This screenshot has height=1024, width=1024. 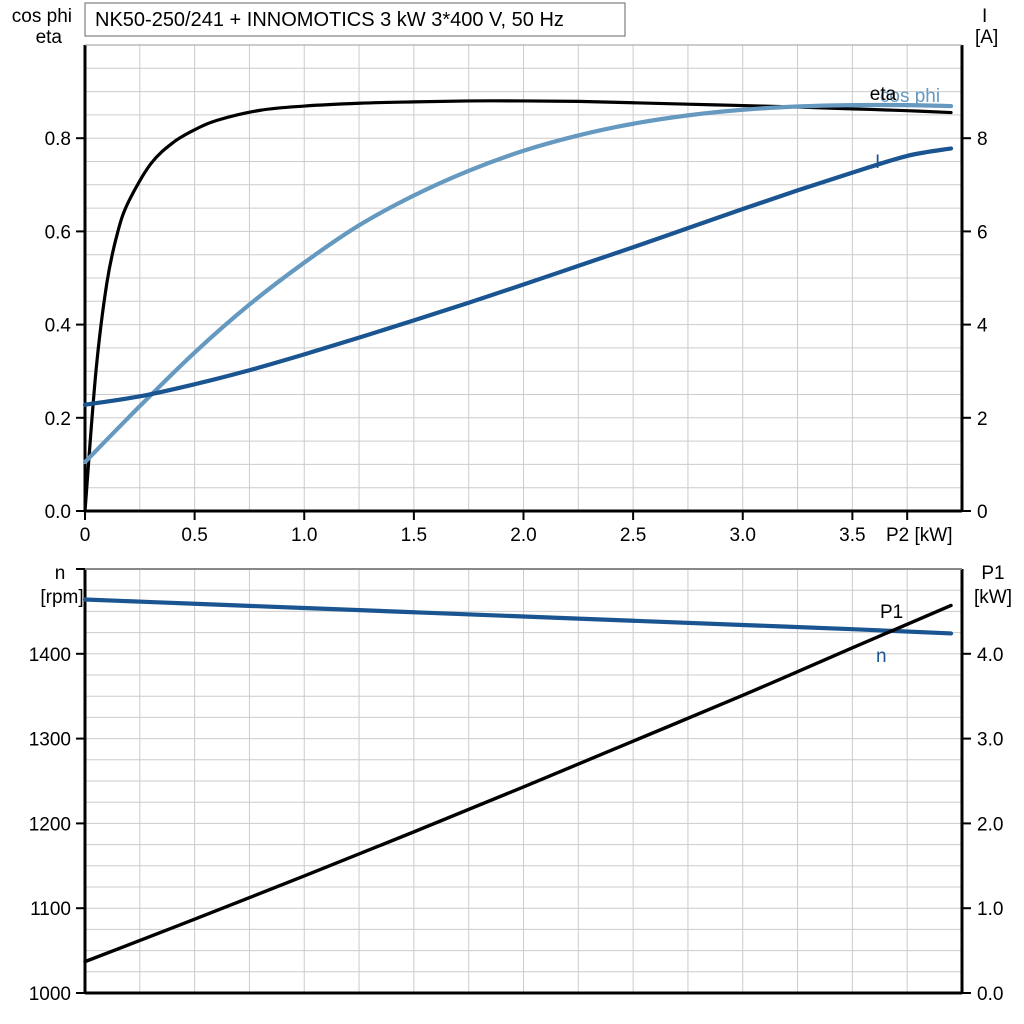 I want to click on bottom-left-axis-title: n, so click(x=60, y=573).